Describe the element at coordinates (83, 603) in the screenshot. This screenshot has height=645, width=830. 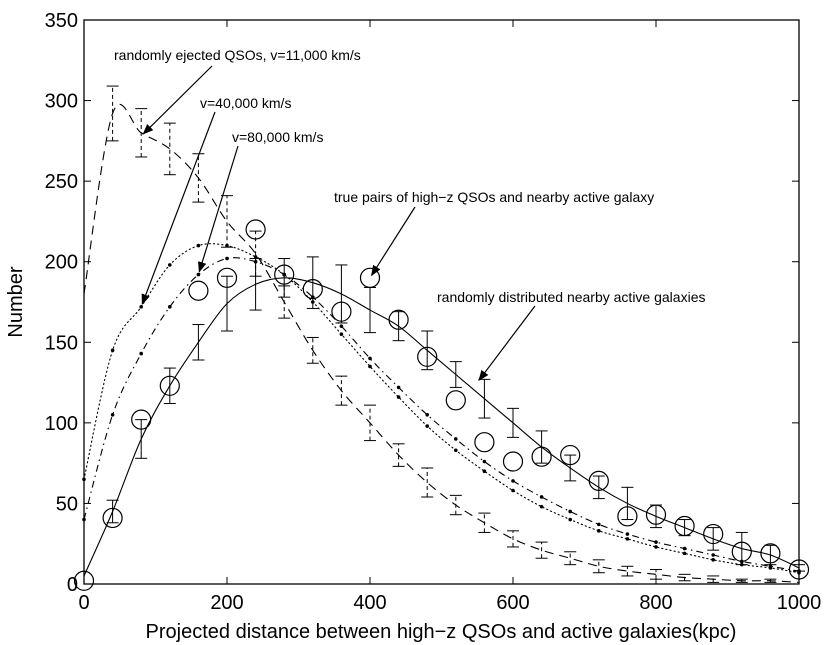
I see `x-tick-label: 0` at that location.